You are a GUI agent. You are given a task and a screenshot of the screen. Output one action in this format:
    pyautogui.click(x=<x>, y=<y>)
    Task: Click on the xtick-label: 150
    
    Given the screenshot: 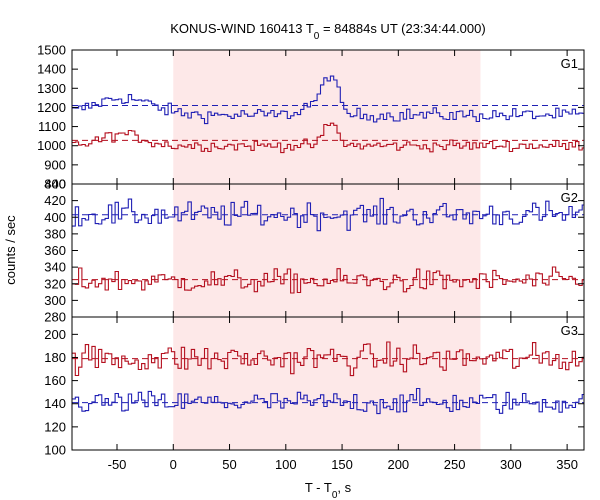 What is the action you would take?
    pyautogui.click(x=342, y=464)
    